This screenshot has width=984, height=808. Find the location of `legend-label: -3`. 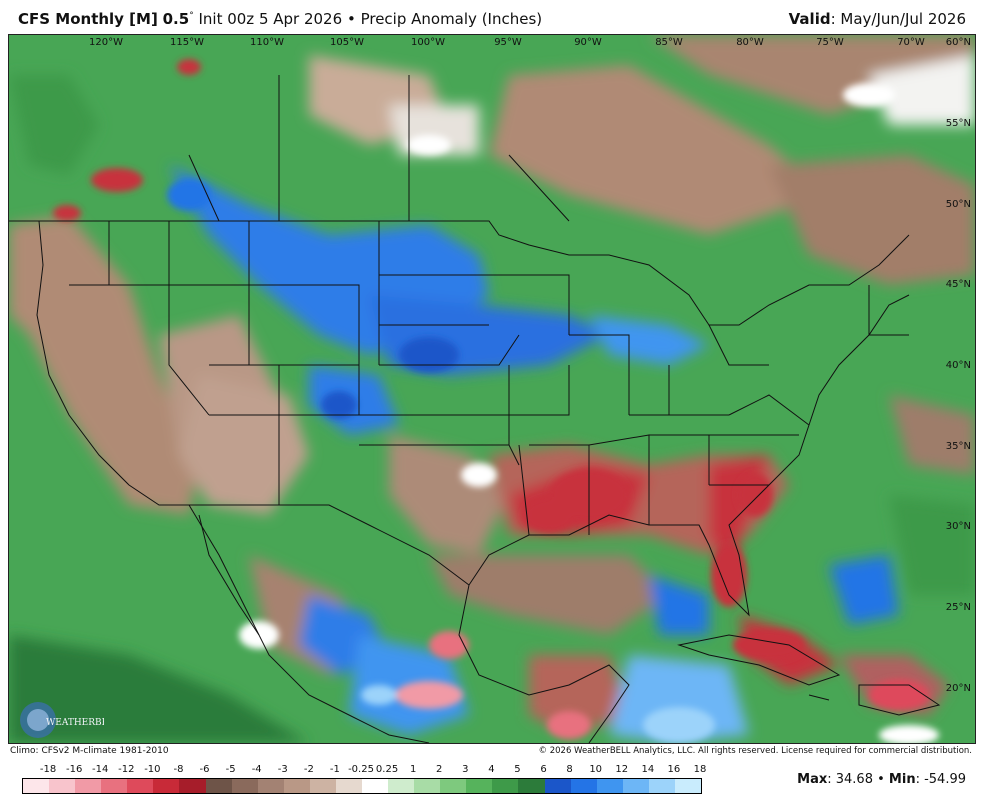

legend-label: -3 is located at coordinates (282, 769).